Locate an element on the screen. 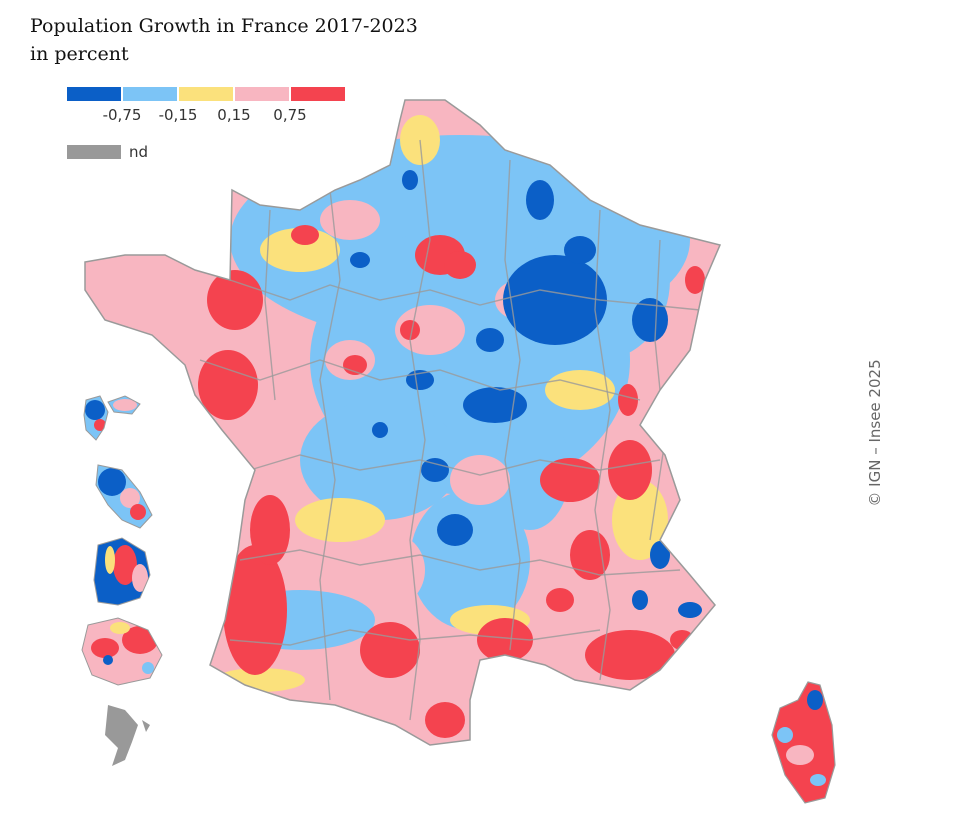 The height and width of the screenshot is (836, 960). legend-swatch-very-negative is located at coordinates (94, 94).